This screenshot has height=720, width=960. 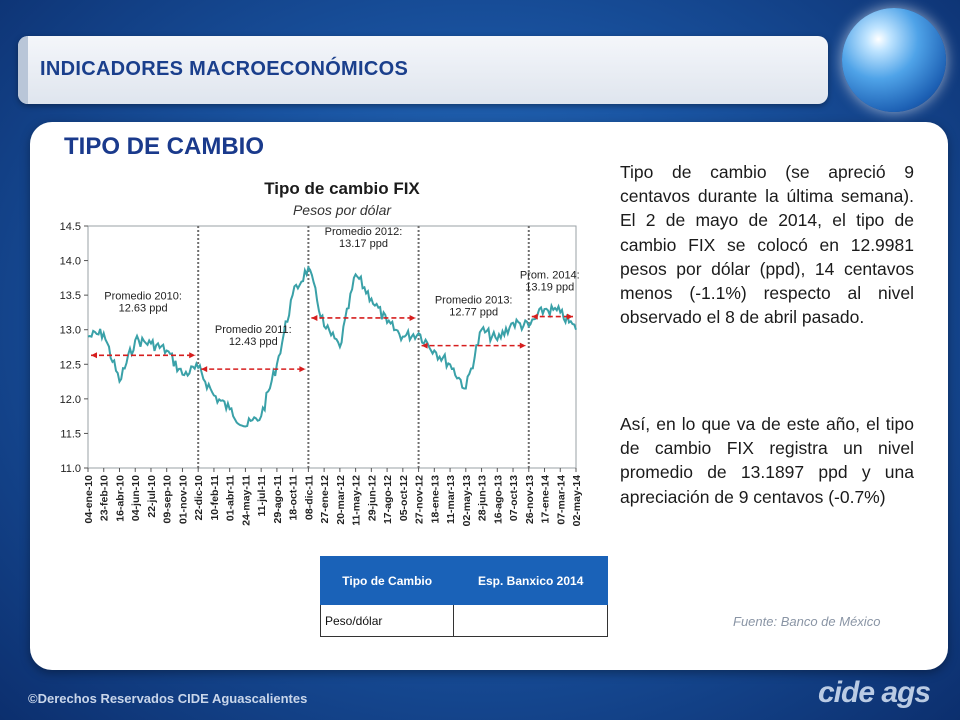 What do you see at coordinates (294, 498) in the screenshot?
I see `x-tick-label: 18-oct-11` at bounding box center [294, 498].